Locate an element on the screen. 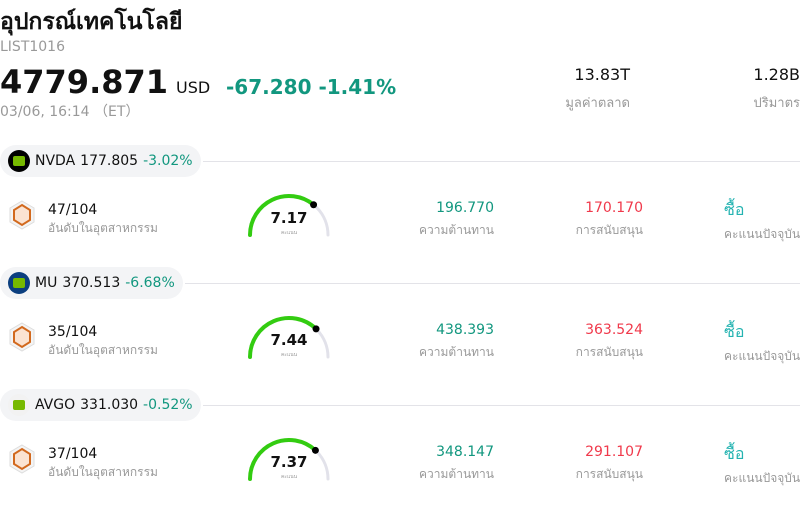 The height and width of the screenshot is (511, 800). stock-pill: MU 370.513 -6.68% is located at coordinates (91, 283).